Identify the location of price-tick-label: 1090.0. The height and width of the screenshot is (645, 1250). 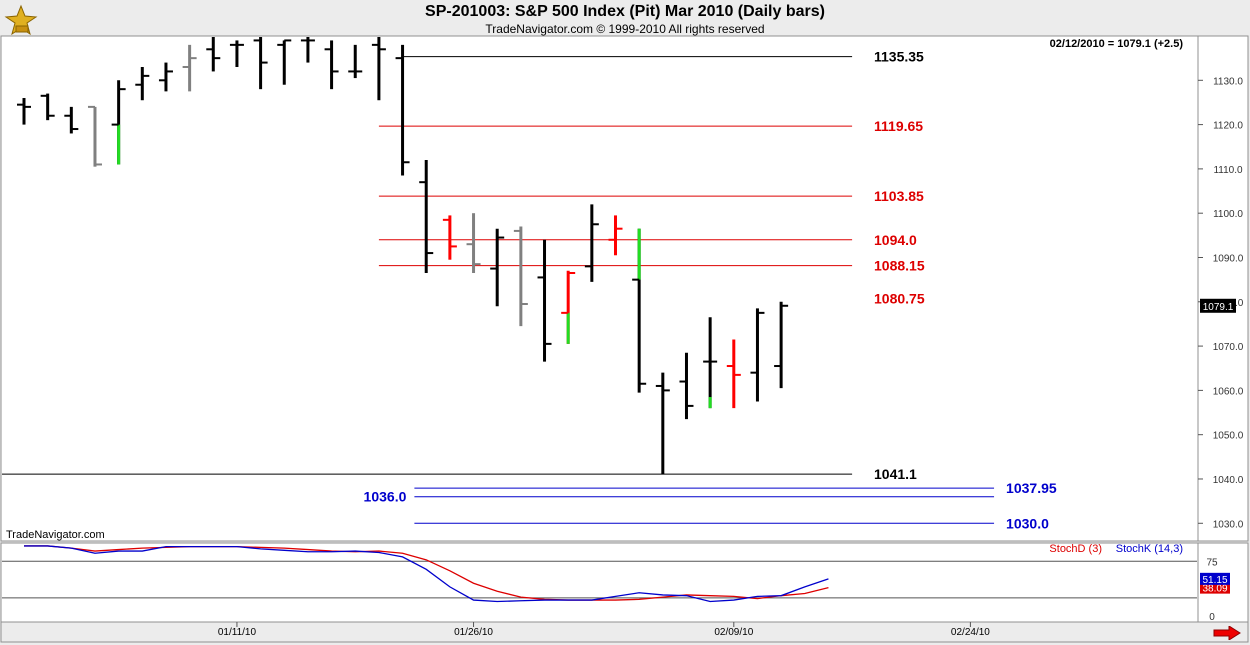
(1228, 258).